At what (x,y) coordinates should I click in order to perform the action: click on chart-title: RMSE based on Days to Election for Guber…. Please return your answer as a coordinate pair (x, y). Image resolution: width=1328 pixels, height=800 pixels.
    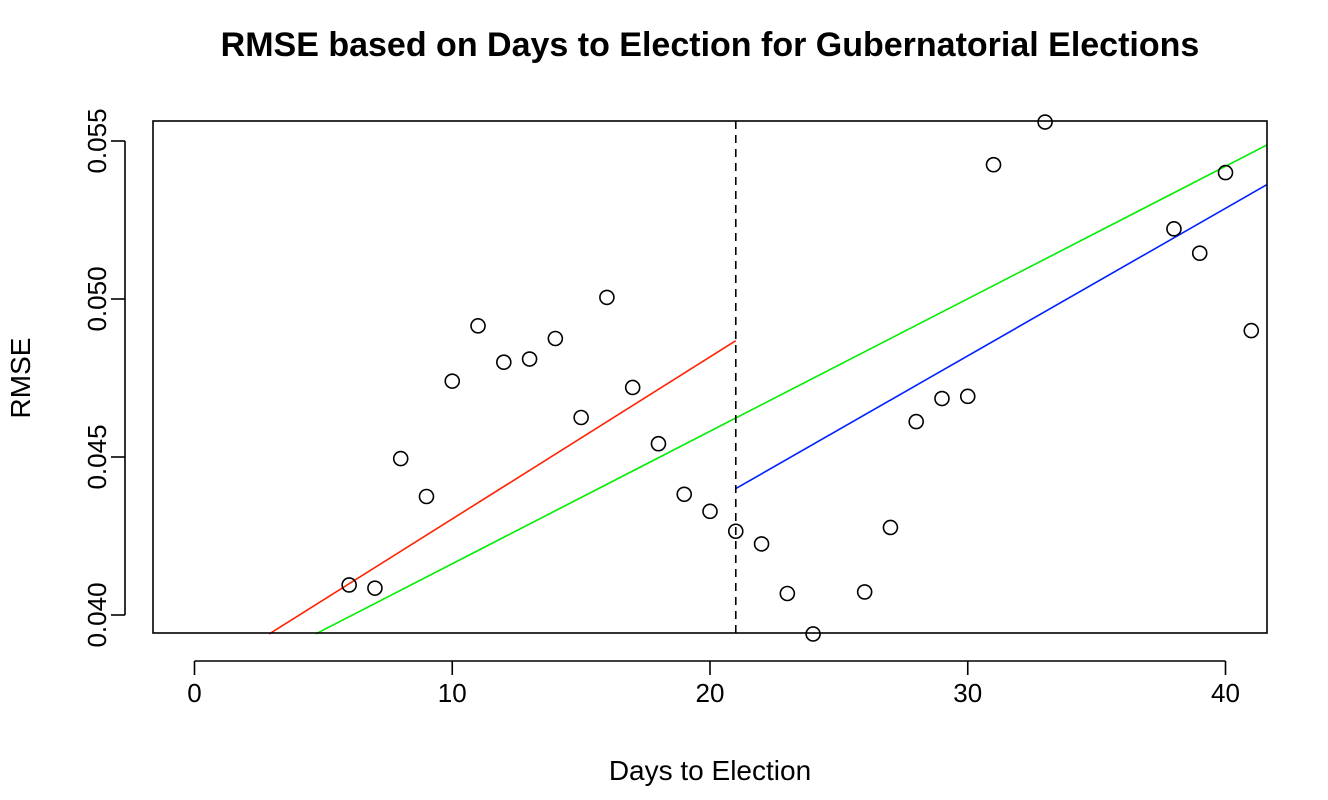
    Looking at the image, I should click on (710, 45).